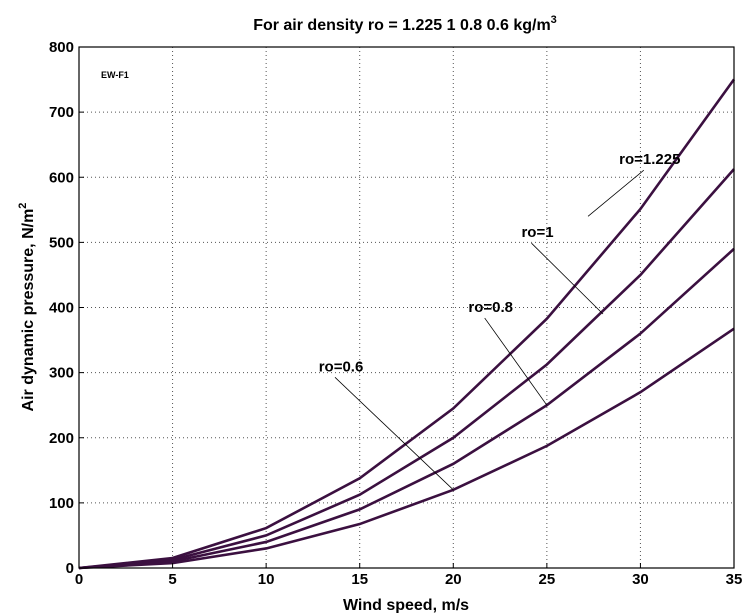 Image resolution: width=746 pixels, height=613 pixels. What do you see at coordinates (172, 579) in the screenshot?
I see `x-tick-label: 5` at bounding box center [172, 579].